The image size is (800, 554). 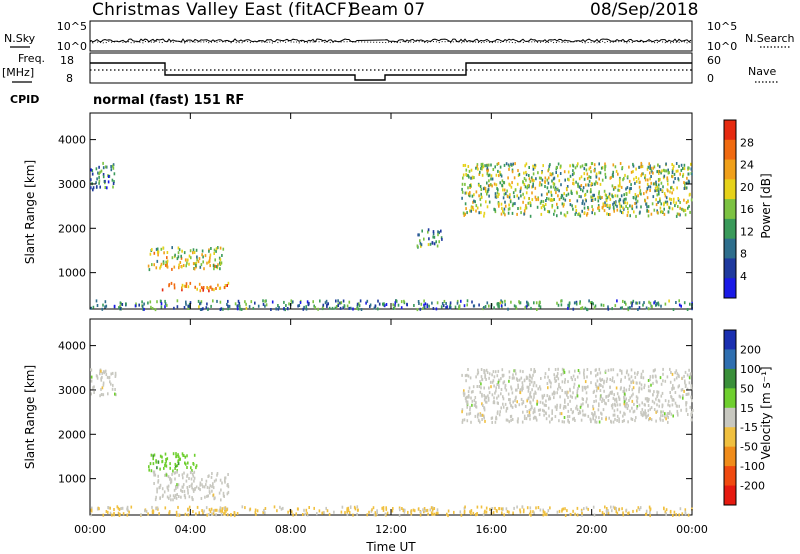 What do you see at coordinates (20, 38) in the screenshot?
I see `nsky-label: N.Sky` at bounding box center [20, 38].